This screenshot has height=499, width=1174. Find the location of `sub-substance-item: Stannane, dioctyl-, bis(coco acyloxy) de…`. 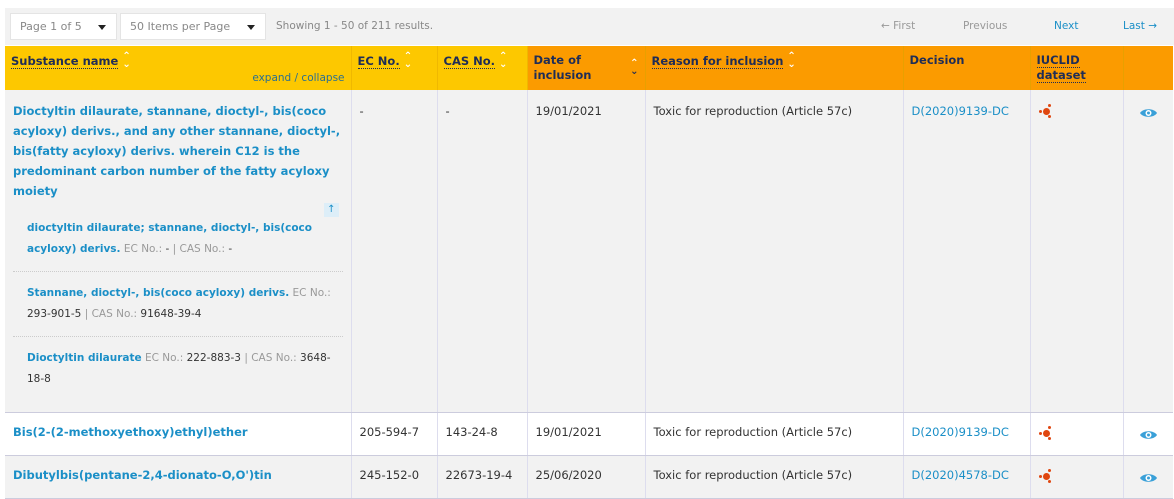

sub-substance-item: Stannane, dioctyl-, bis(coco acyloxy) de… is located at coordinates (178, 304).